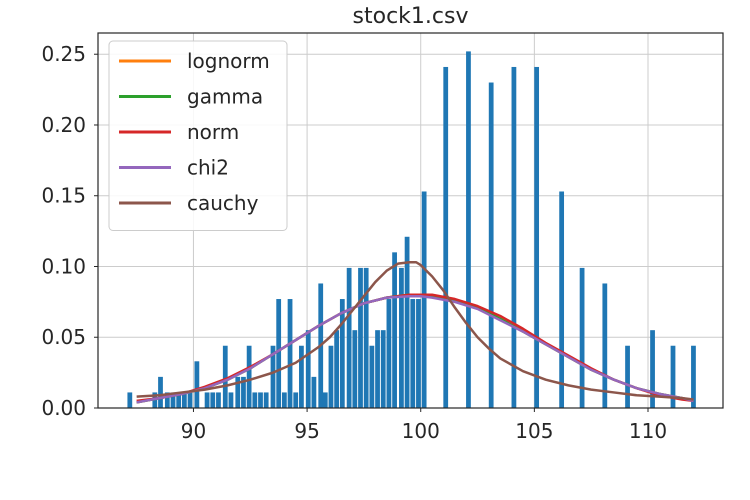 The image size is (750, 500). I want to click on y-tick-label: 0.20, so click(63, 125).